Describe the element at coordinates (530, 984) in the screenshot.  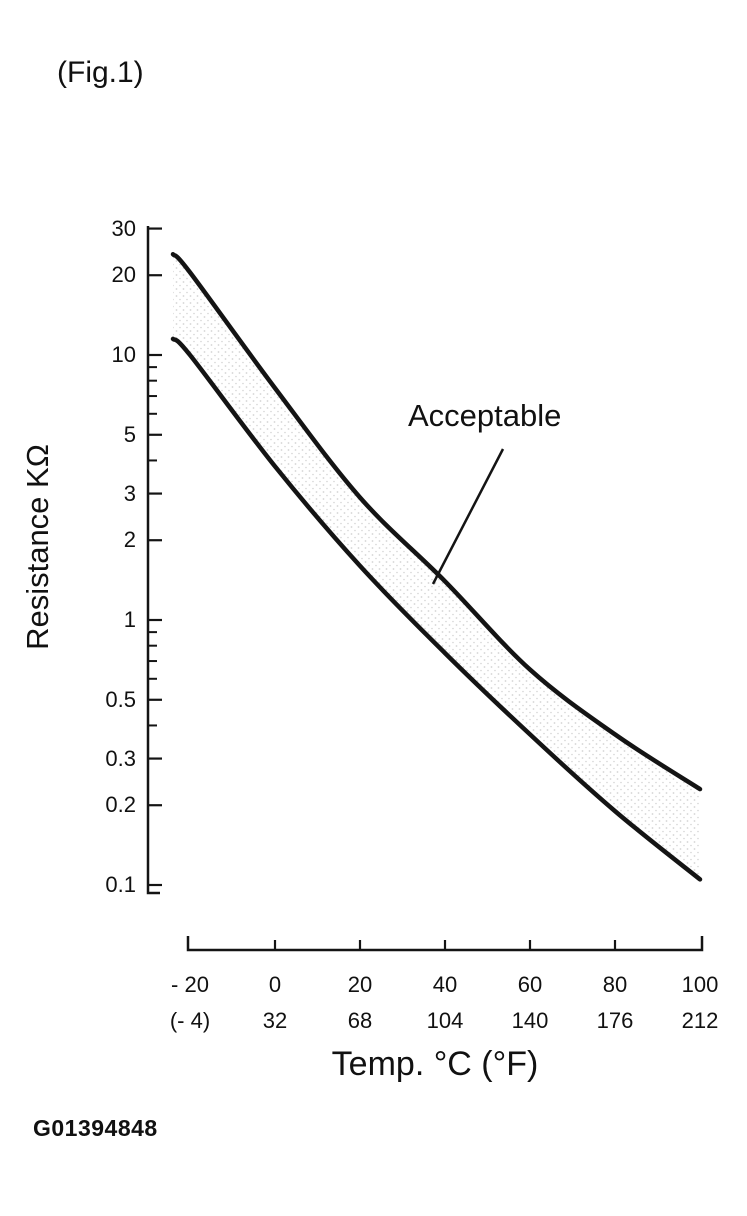
I see `x-tick-label-celsius: 60` at that location.